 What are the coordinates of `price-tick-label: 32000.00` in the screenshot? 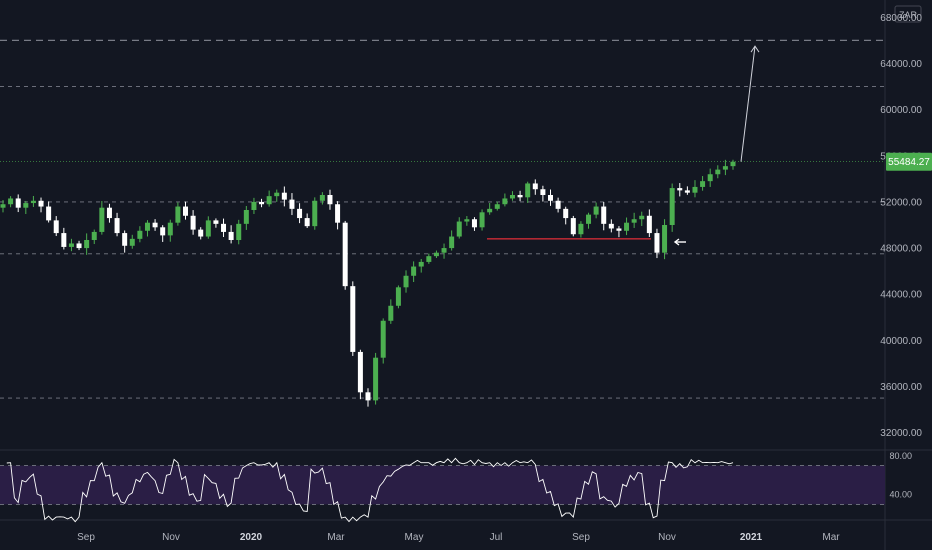 It's located at (901, 433).